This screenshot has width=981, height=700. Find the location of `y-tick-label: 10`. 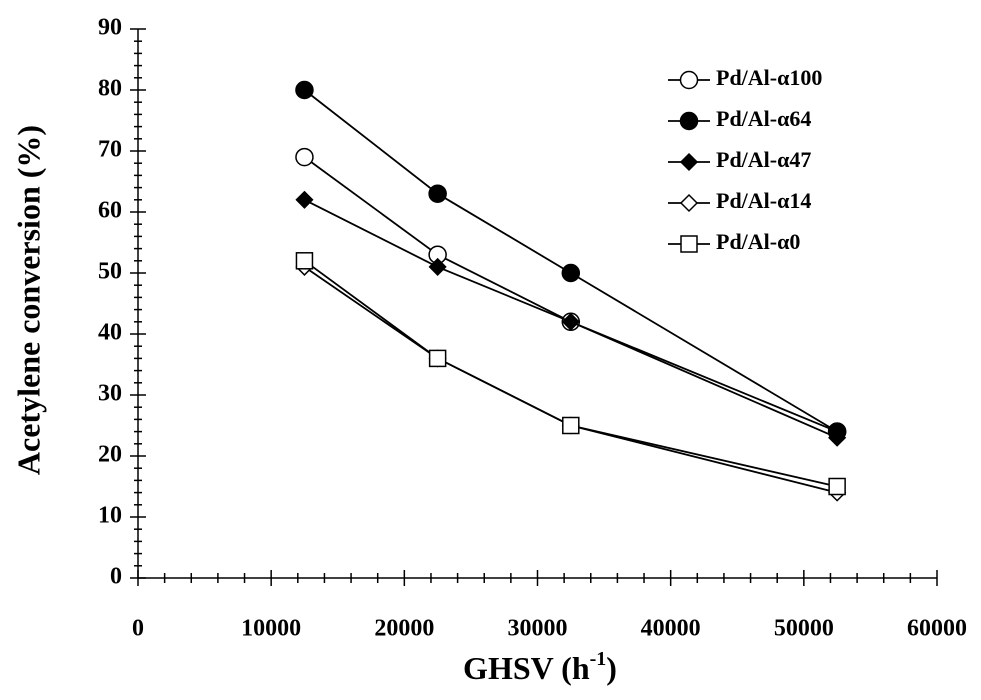

y-tick-label: 10 is located at coordinates (110, 516).